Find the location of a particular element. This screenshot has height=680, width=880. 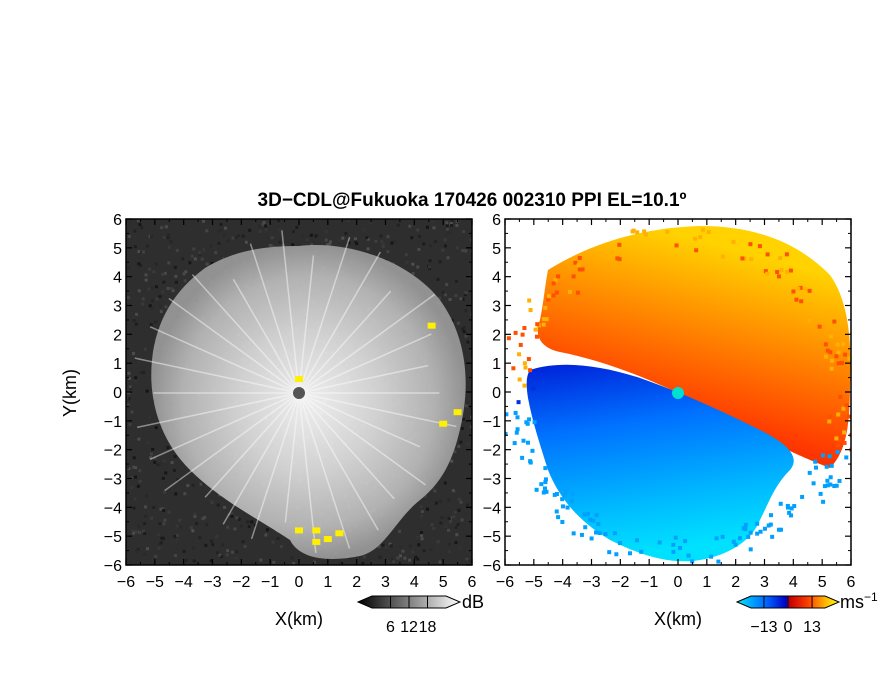

velocity-x-tick-label: −3 is located at coordinates (591, 582).